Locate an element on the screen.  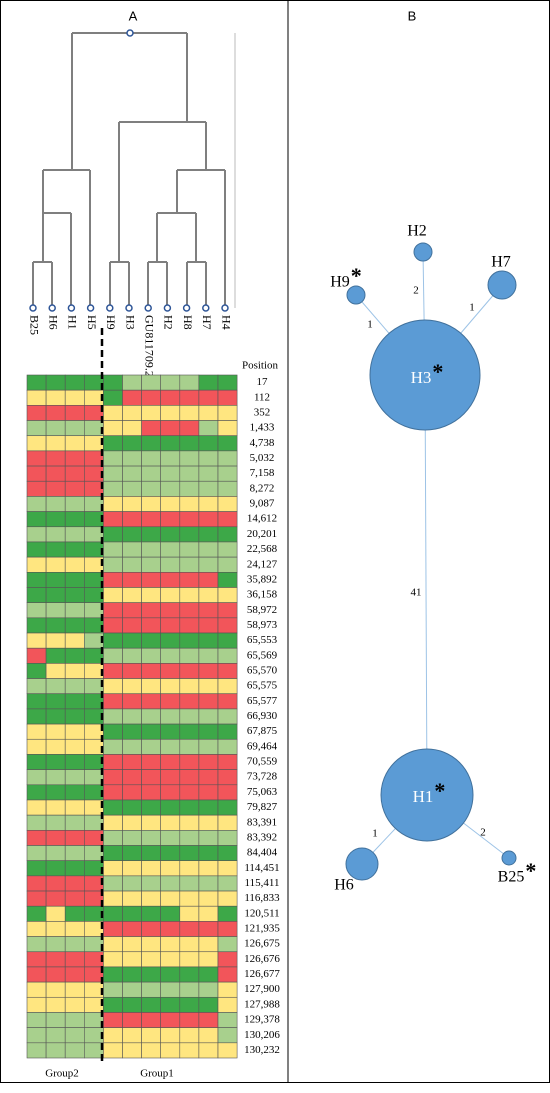
position-label: 130,206 is located at coordinates (262, 1035).